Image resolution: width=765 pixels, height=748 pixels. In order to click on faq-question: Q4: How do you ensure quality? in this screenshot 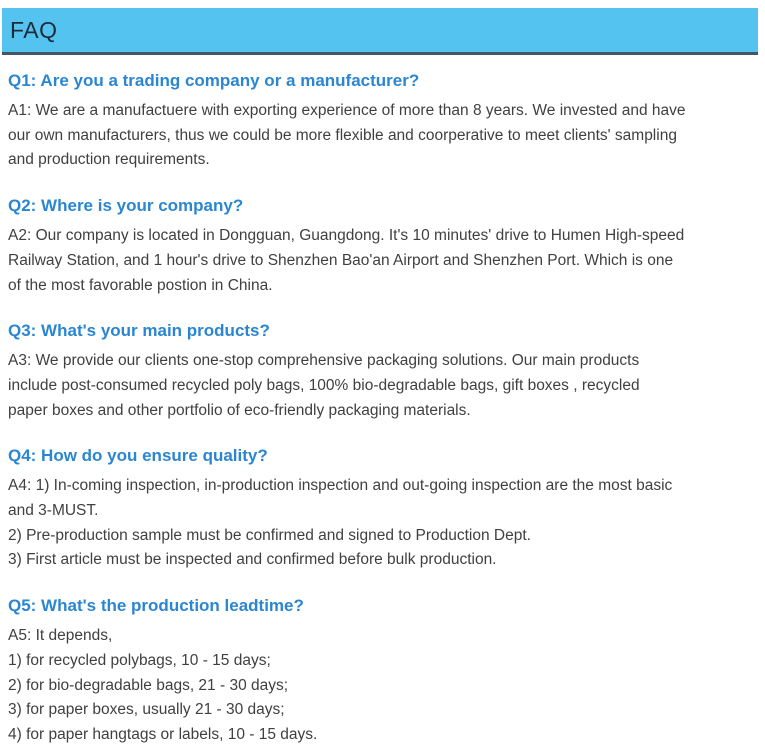, I will do `click(138, 456)`.